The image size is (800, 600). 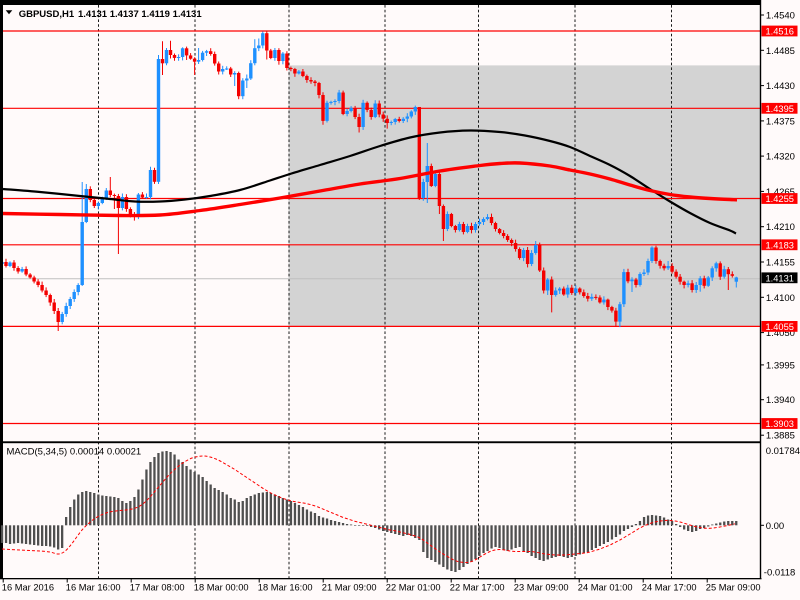 What do you see at coordinates (780, 109) in the screenshot?
I see `svg-text: 1.4395` at bounding box center [780, 109].